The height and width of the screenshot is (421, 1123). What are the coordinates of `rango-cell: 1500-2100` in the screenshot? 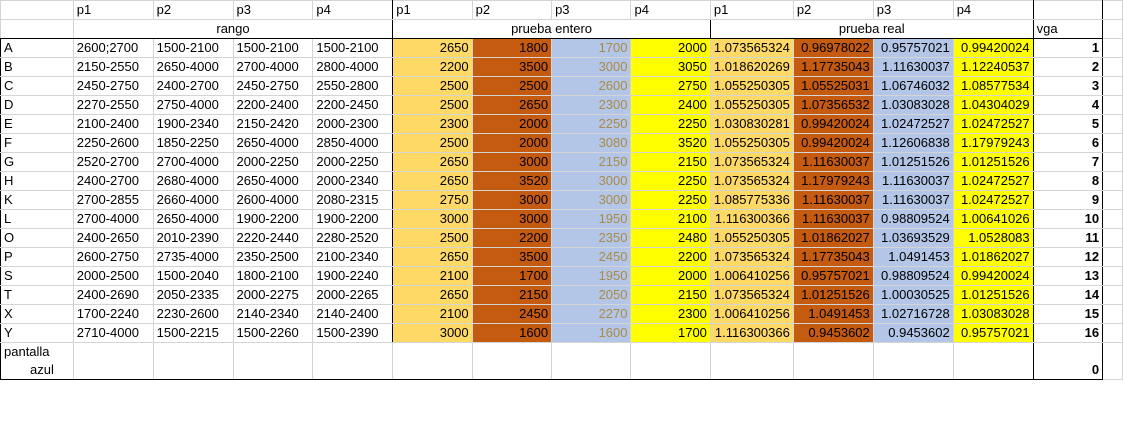 It's located at (273, 48).